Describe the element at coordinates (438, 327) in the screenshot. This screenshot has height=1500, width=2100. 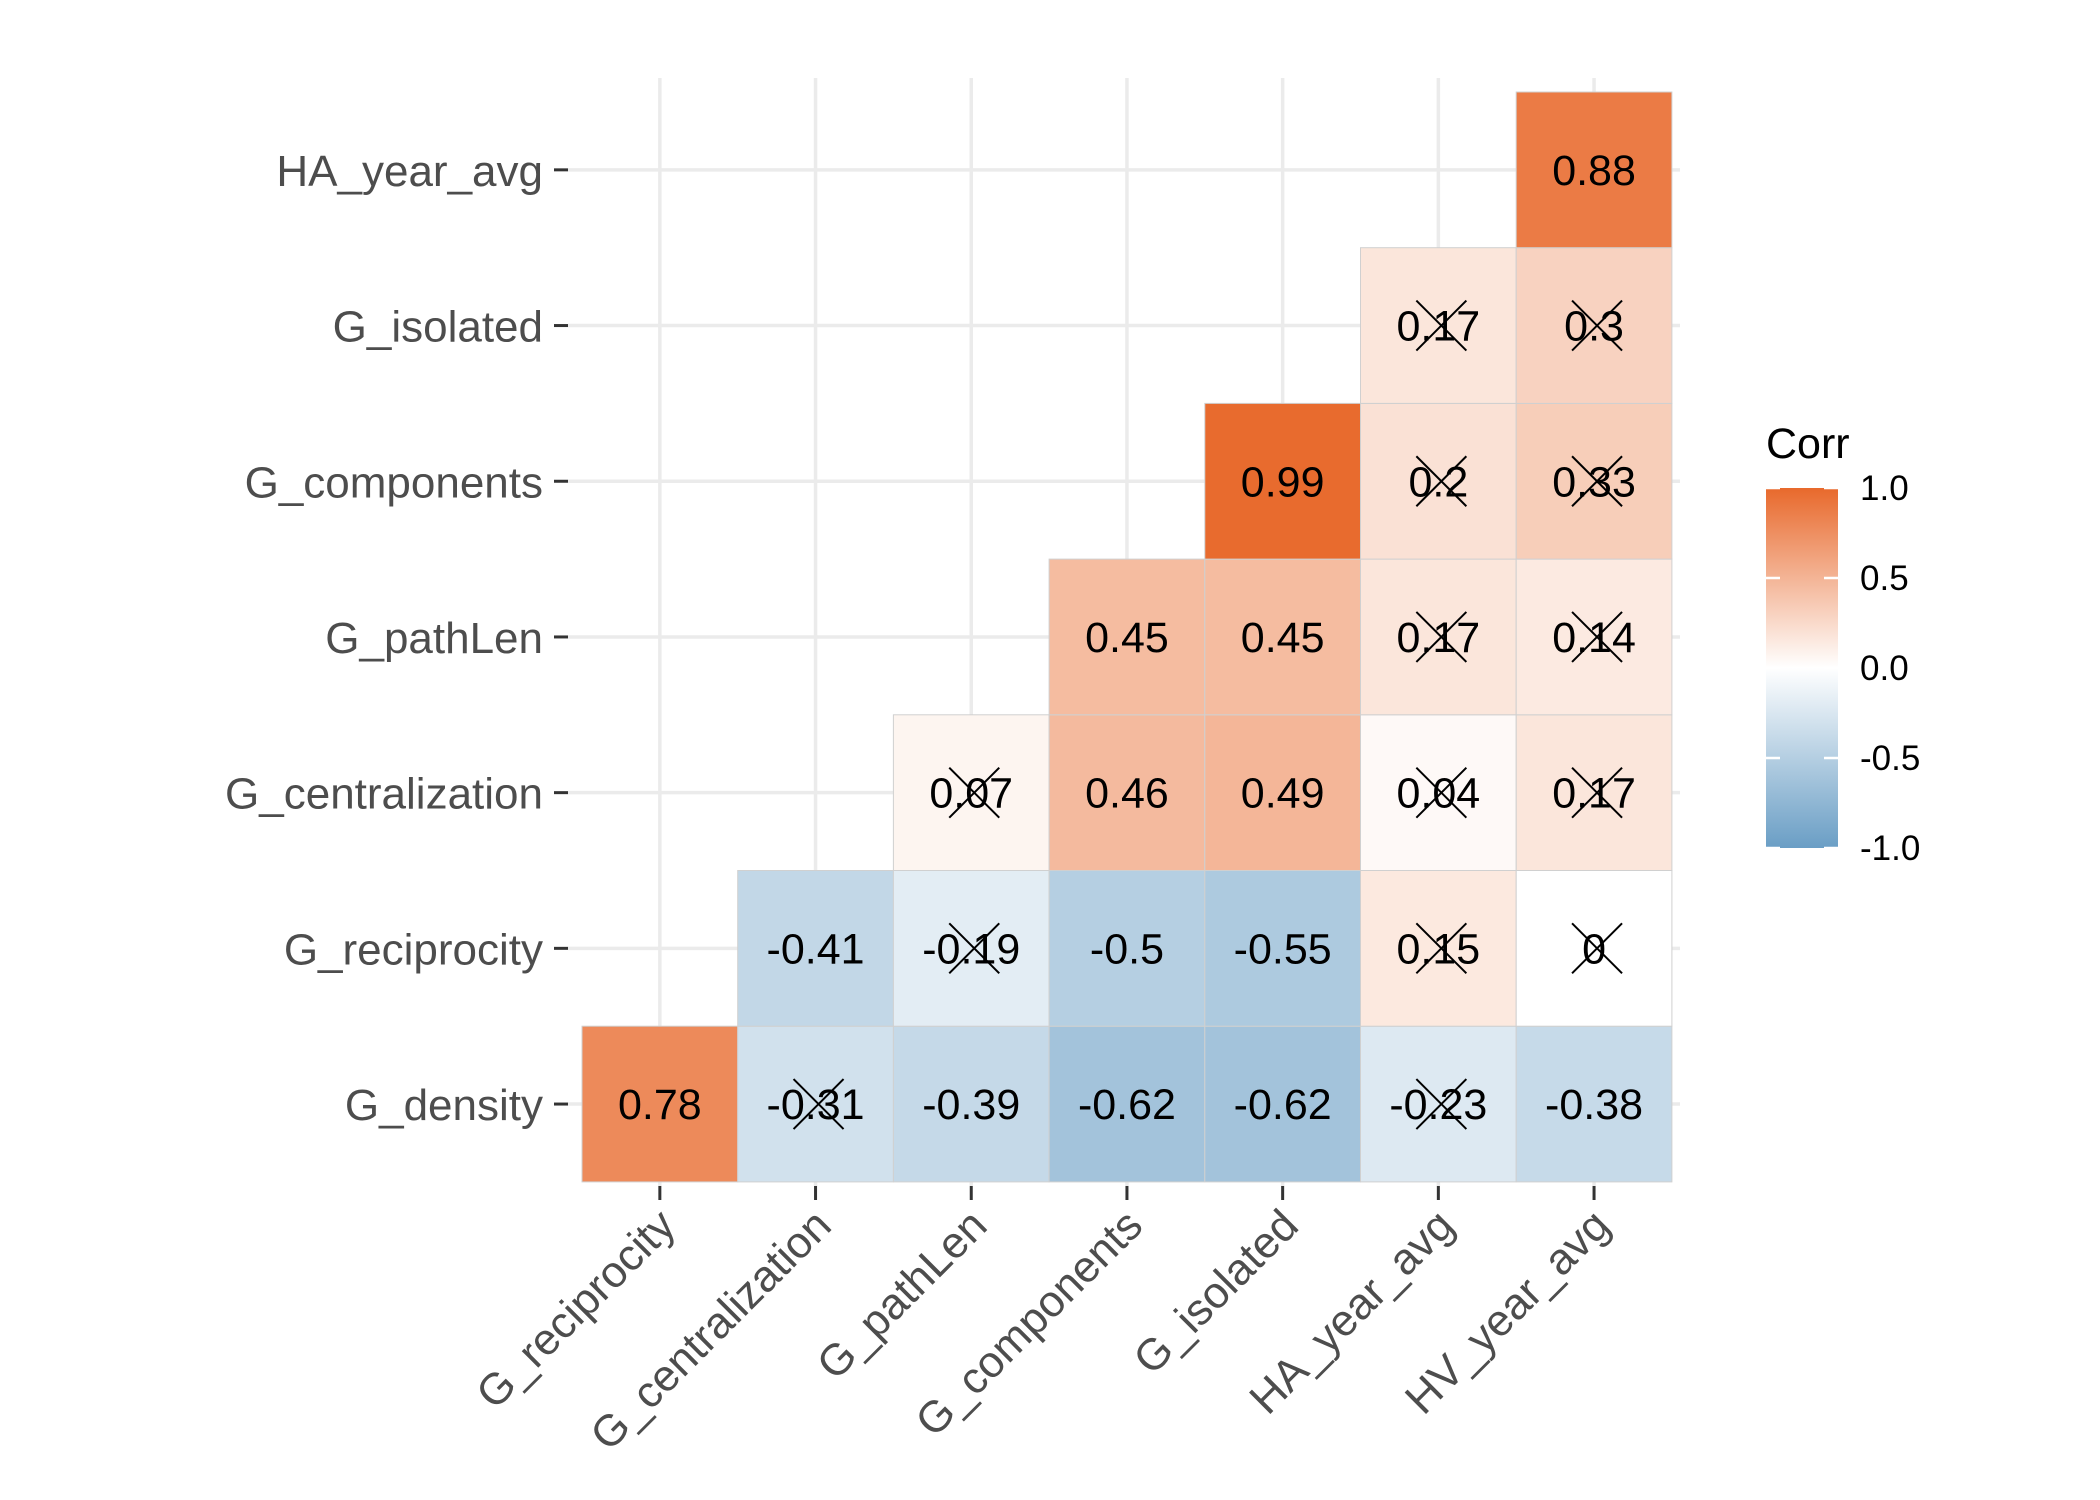
I see `y-tick-label: G_isolated` at that location.